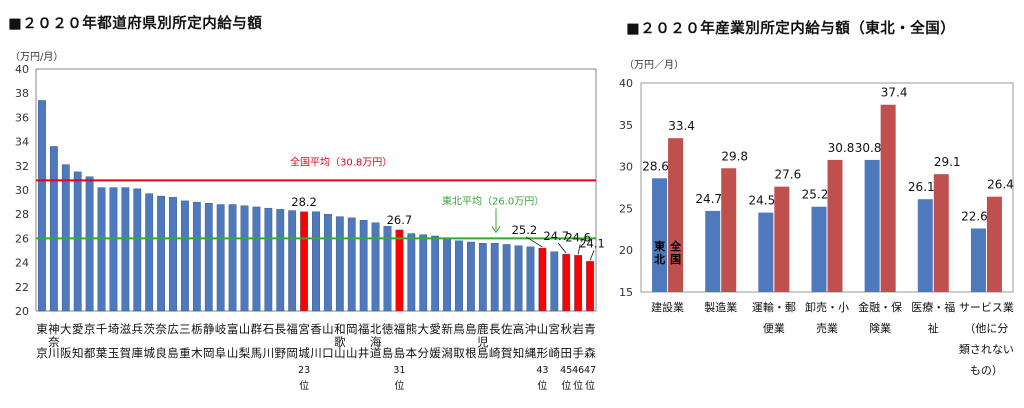  What do you see at coordinates (578, 329) in the screenshot?
I see `x-tick-label: 岩` at bounding box center [578, 329].